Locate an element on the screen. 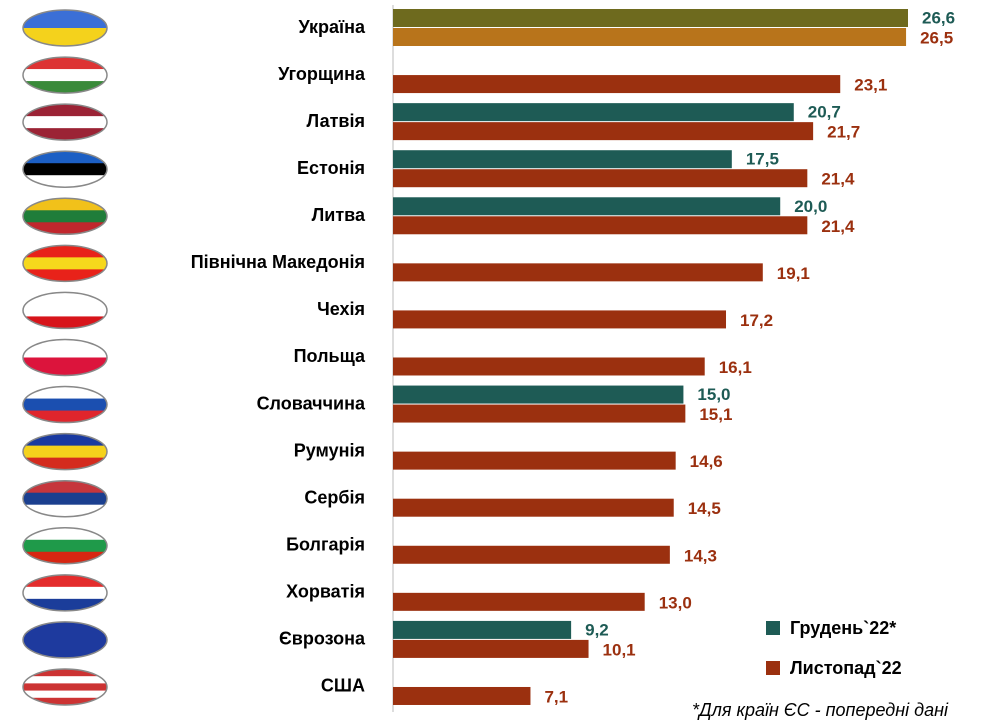 The width and height of the screenshot is (989, 724). legend-label: Грудень`22* is located at coordinates (843, 628).